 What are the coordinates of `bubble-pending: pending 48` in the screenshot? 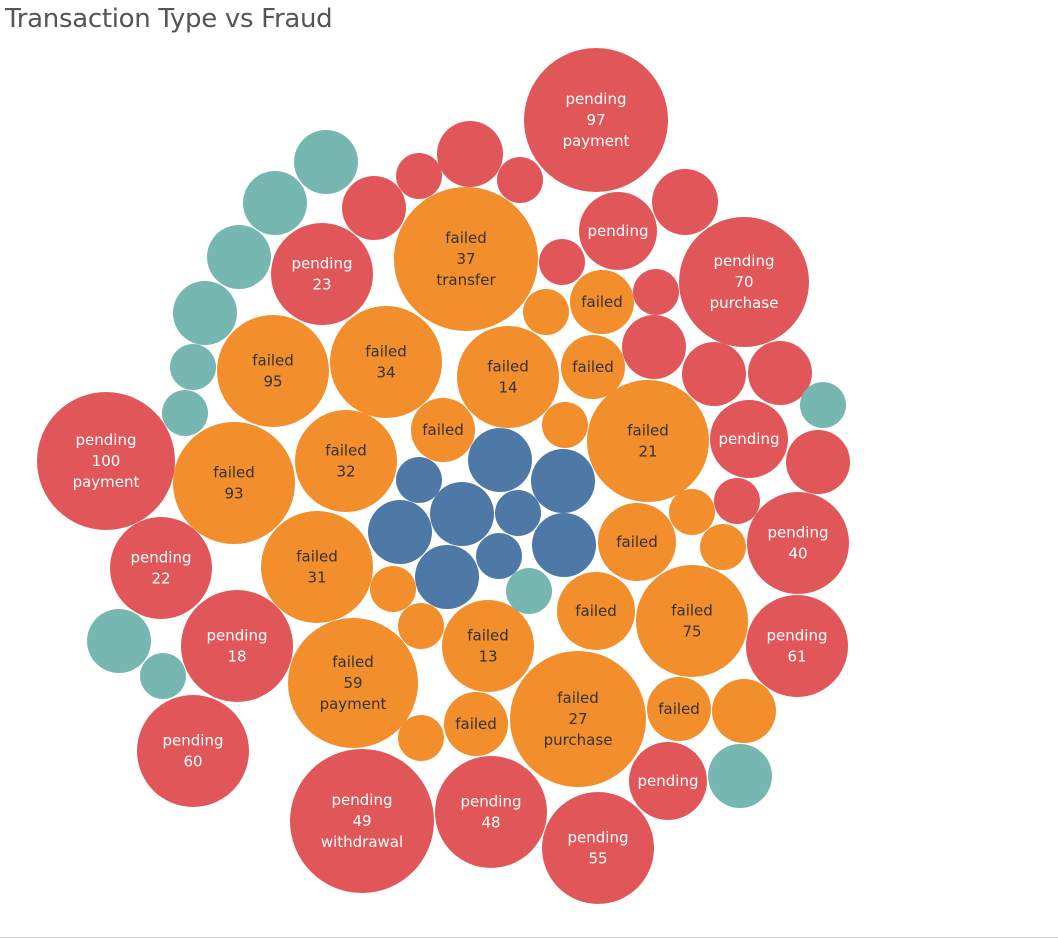 It's located at (491, 812).